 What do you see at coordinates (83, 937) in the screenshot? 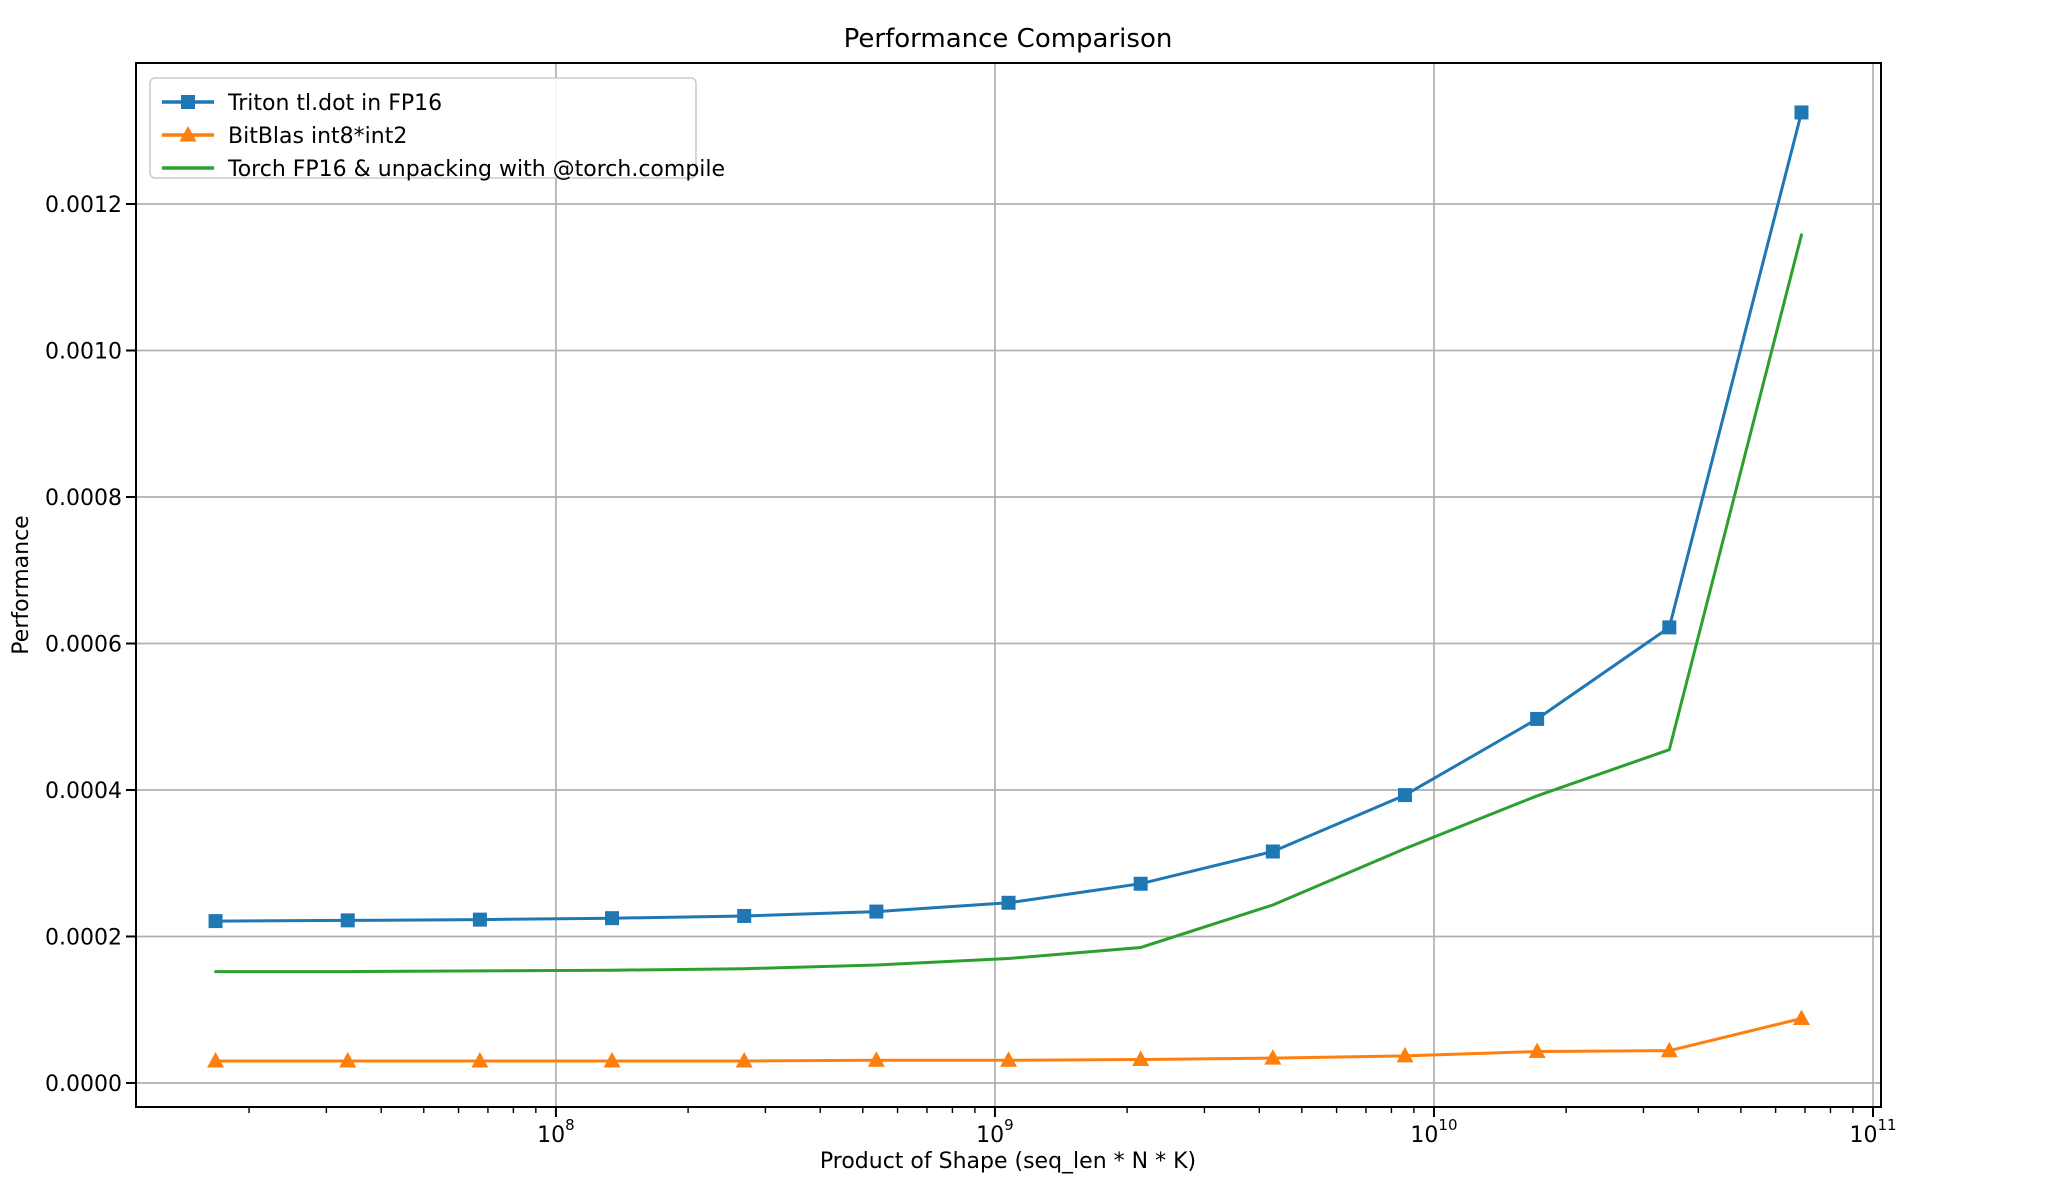
I see `y-tick-label: 0.0002` at bounding box center [83, 937].